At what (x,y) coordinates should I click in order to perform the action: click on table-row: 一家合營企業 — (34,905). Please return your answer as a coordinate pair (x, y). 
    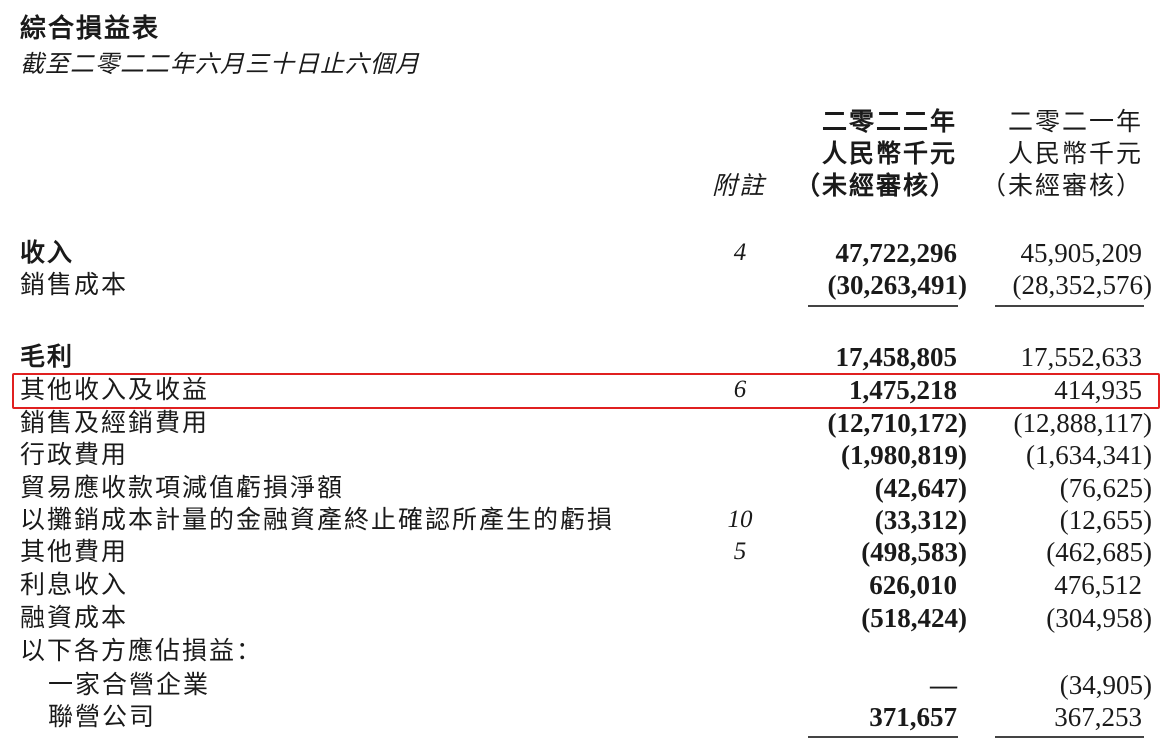
    Looking at the image, I should click on (588, 685).